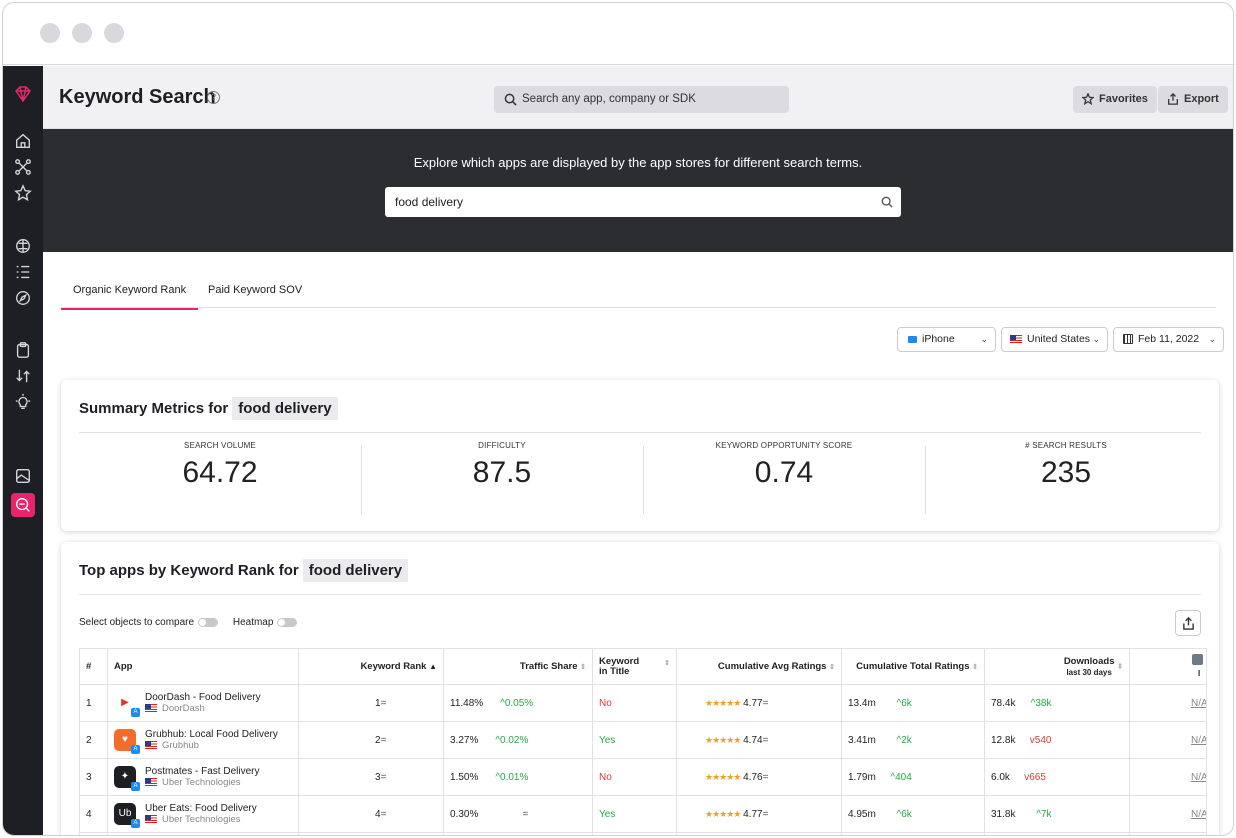 Image resolution: width=1236 pixels, height=838 pixels. Describe the element at coordinates (518, 833) in the screenshot. I see `traffic-share-cell` at that location.